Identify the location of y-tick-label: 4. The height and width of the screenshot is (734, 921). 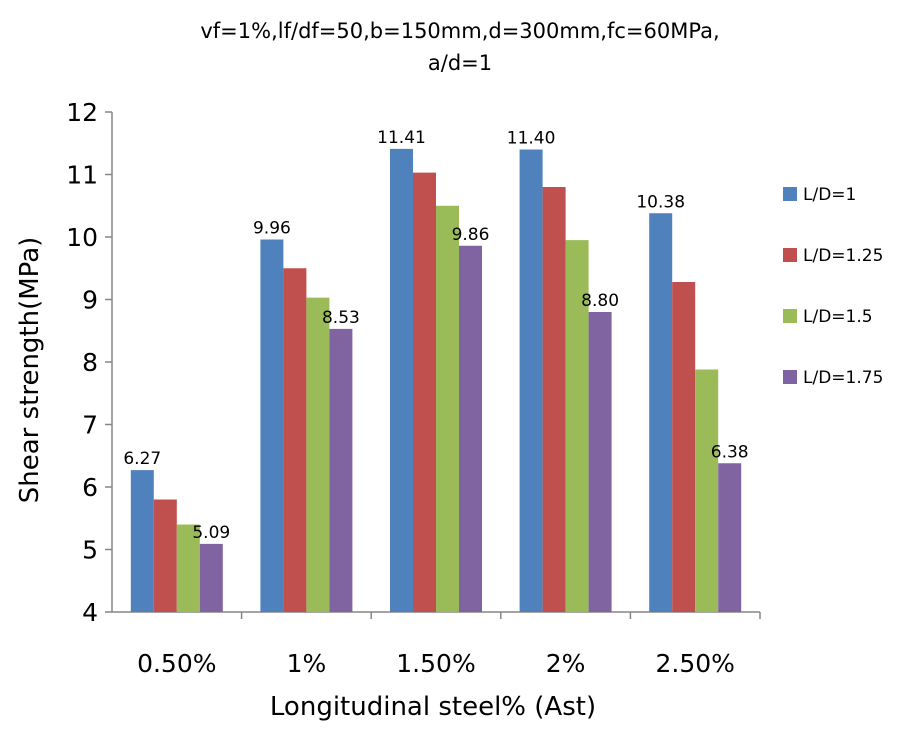
(90, 612).